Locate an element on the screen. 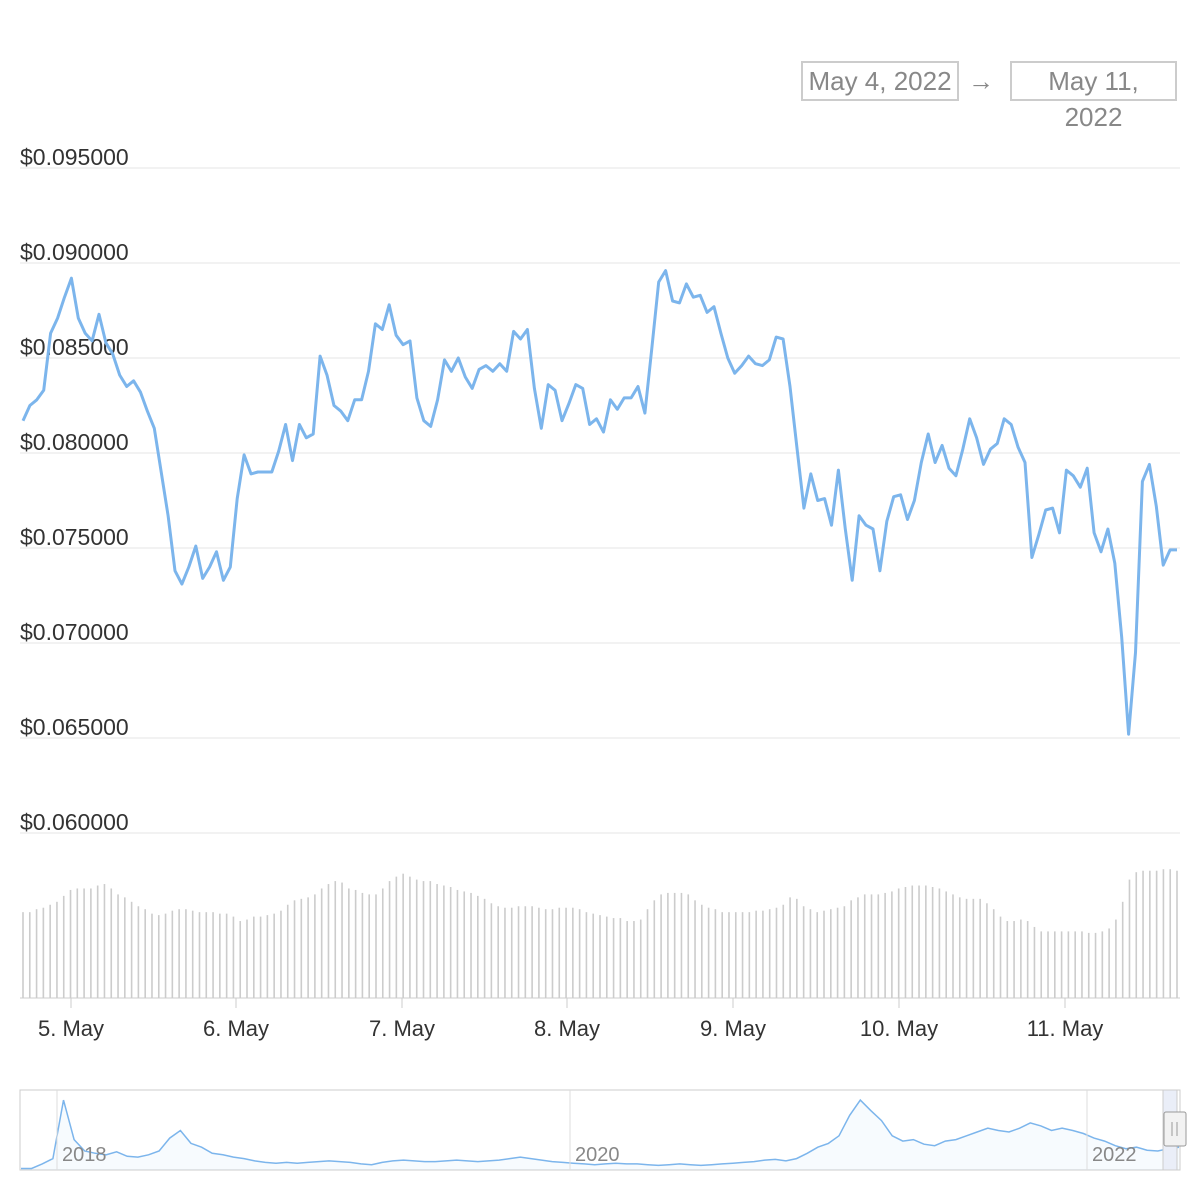 The height and width of the screenshot is (1200, 1200). navigator-area is located at coordinates (600, 1135).